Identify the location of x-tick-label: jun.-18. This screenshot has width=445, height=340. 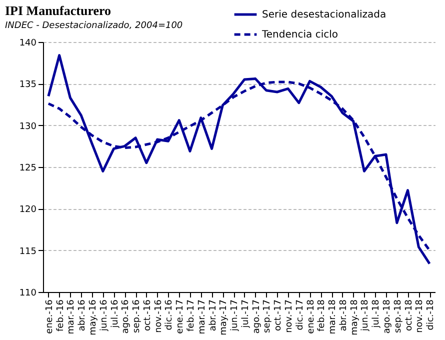
(365, 315).